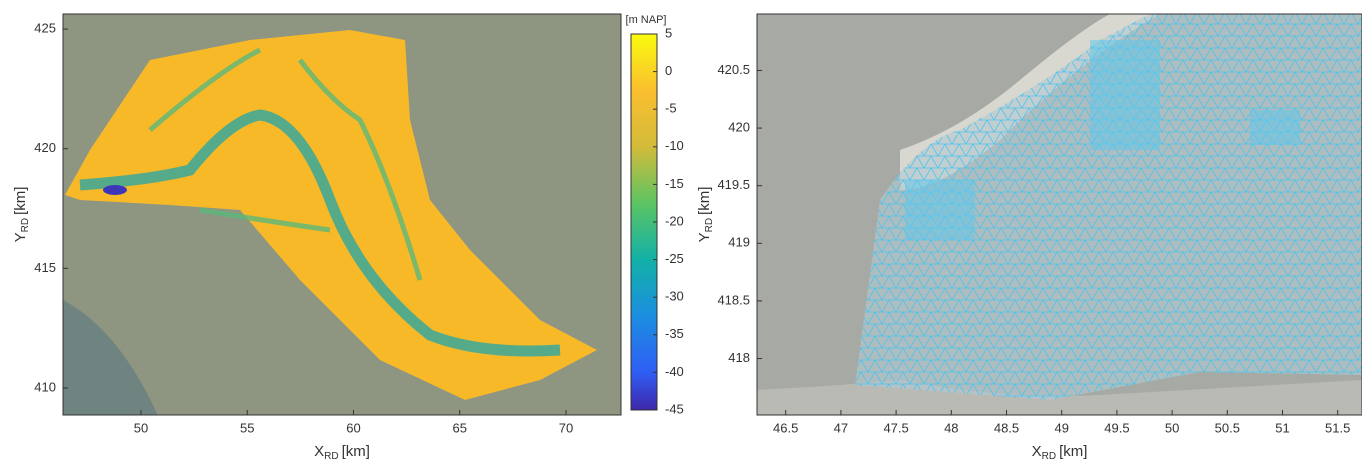 The height and width of the screenshot is (467, 1362). I want to click on colorbar-tick-label: 0, so click(668, 70).